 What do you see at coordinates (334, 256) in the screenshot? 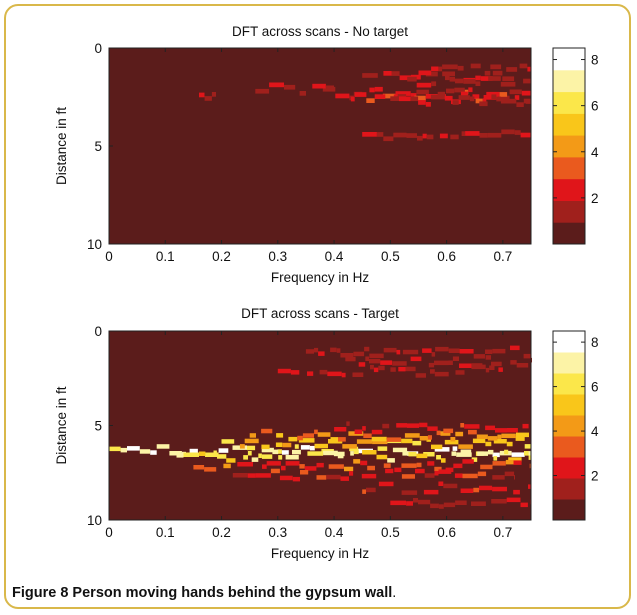
I see `x-tick-label: 0.4` at bounding box center [334, 256].